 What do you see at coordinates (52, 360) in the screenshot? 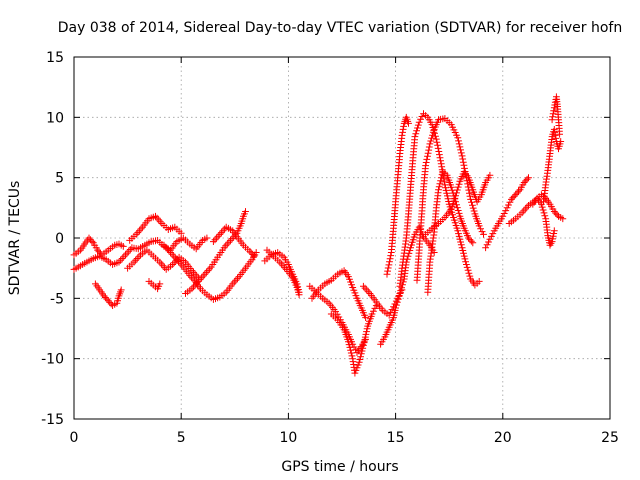
I see `y-tick-label: -10` at bounding box center [52, 360].